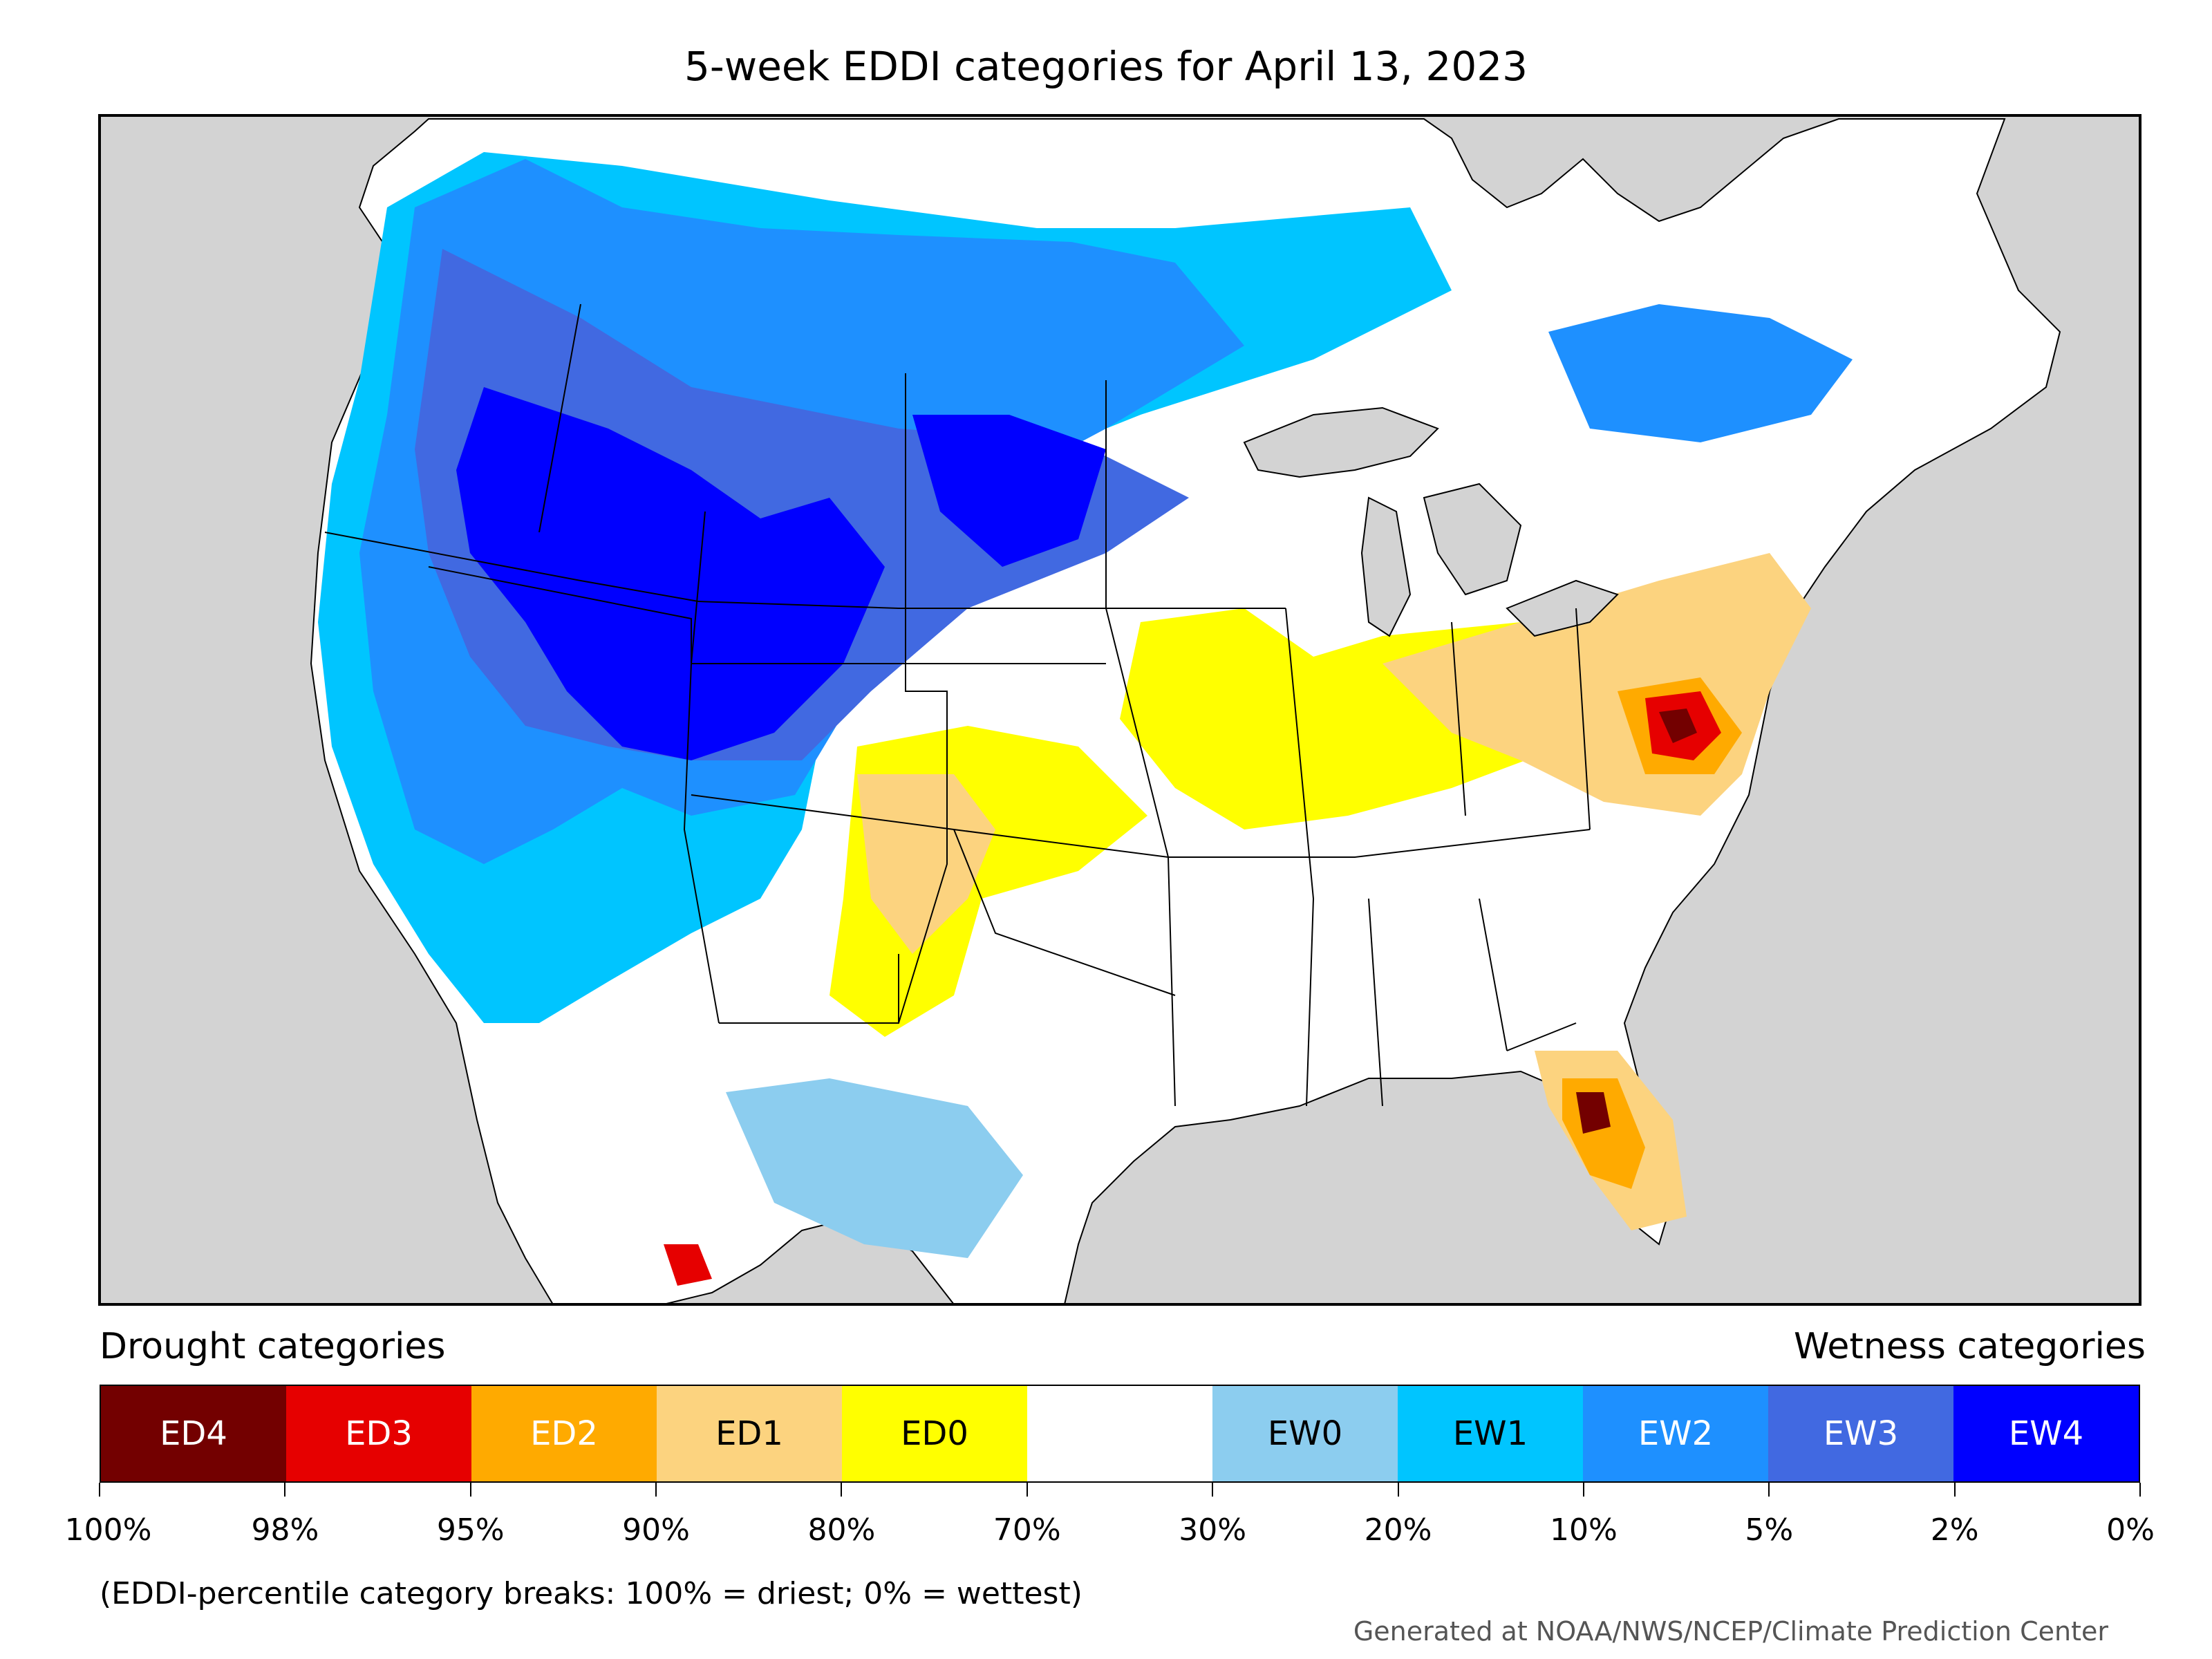 This screenshot has width=2212, height=1659. Describe the element at coordinates (2130, 1530) in the screenshot. I see `colorbar-tick-label: 0%` at that location.